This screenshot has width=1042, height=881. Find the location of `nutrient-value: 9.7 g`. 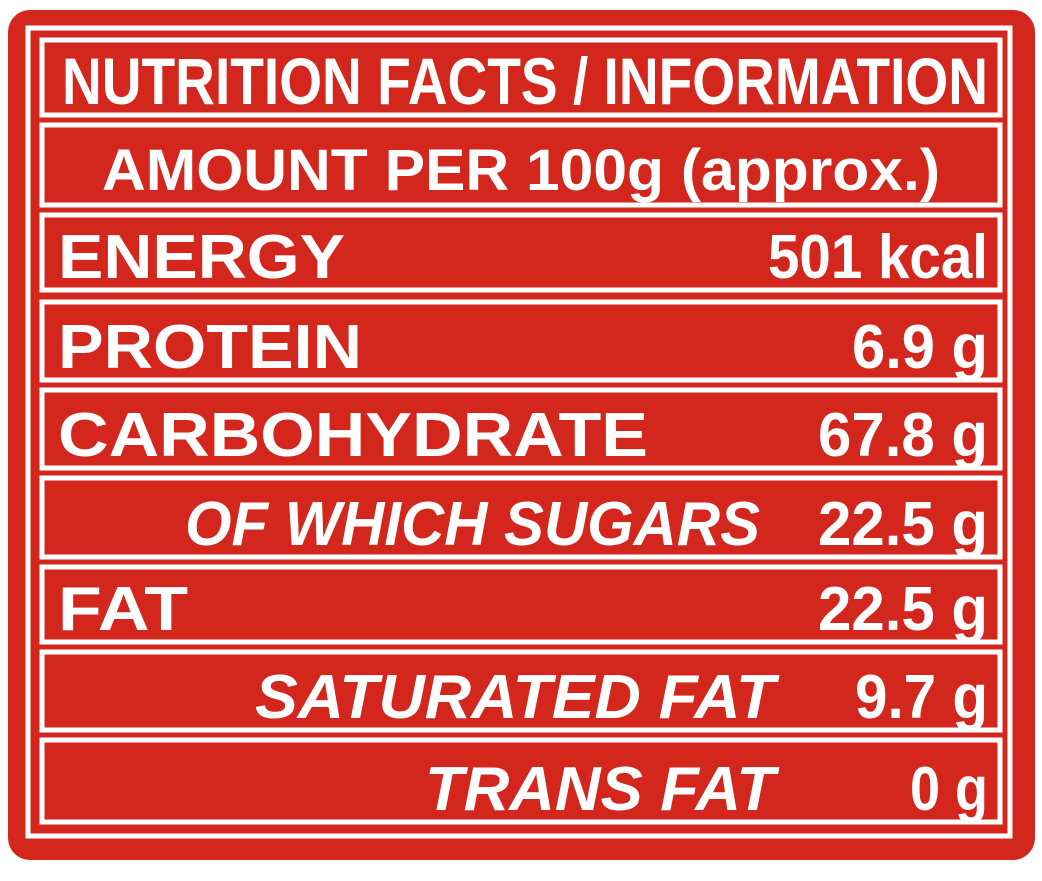

nutrient-value: 9.7 g is located at coordinates (921, 697).